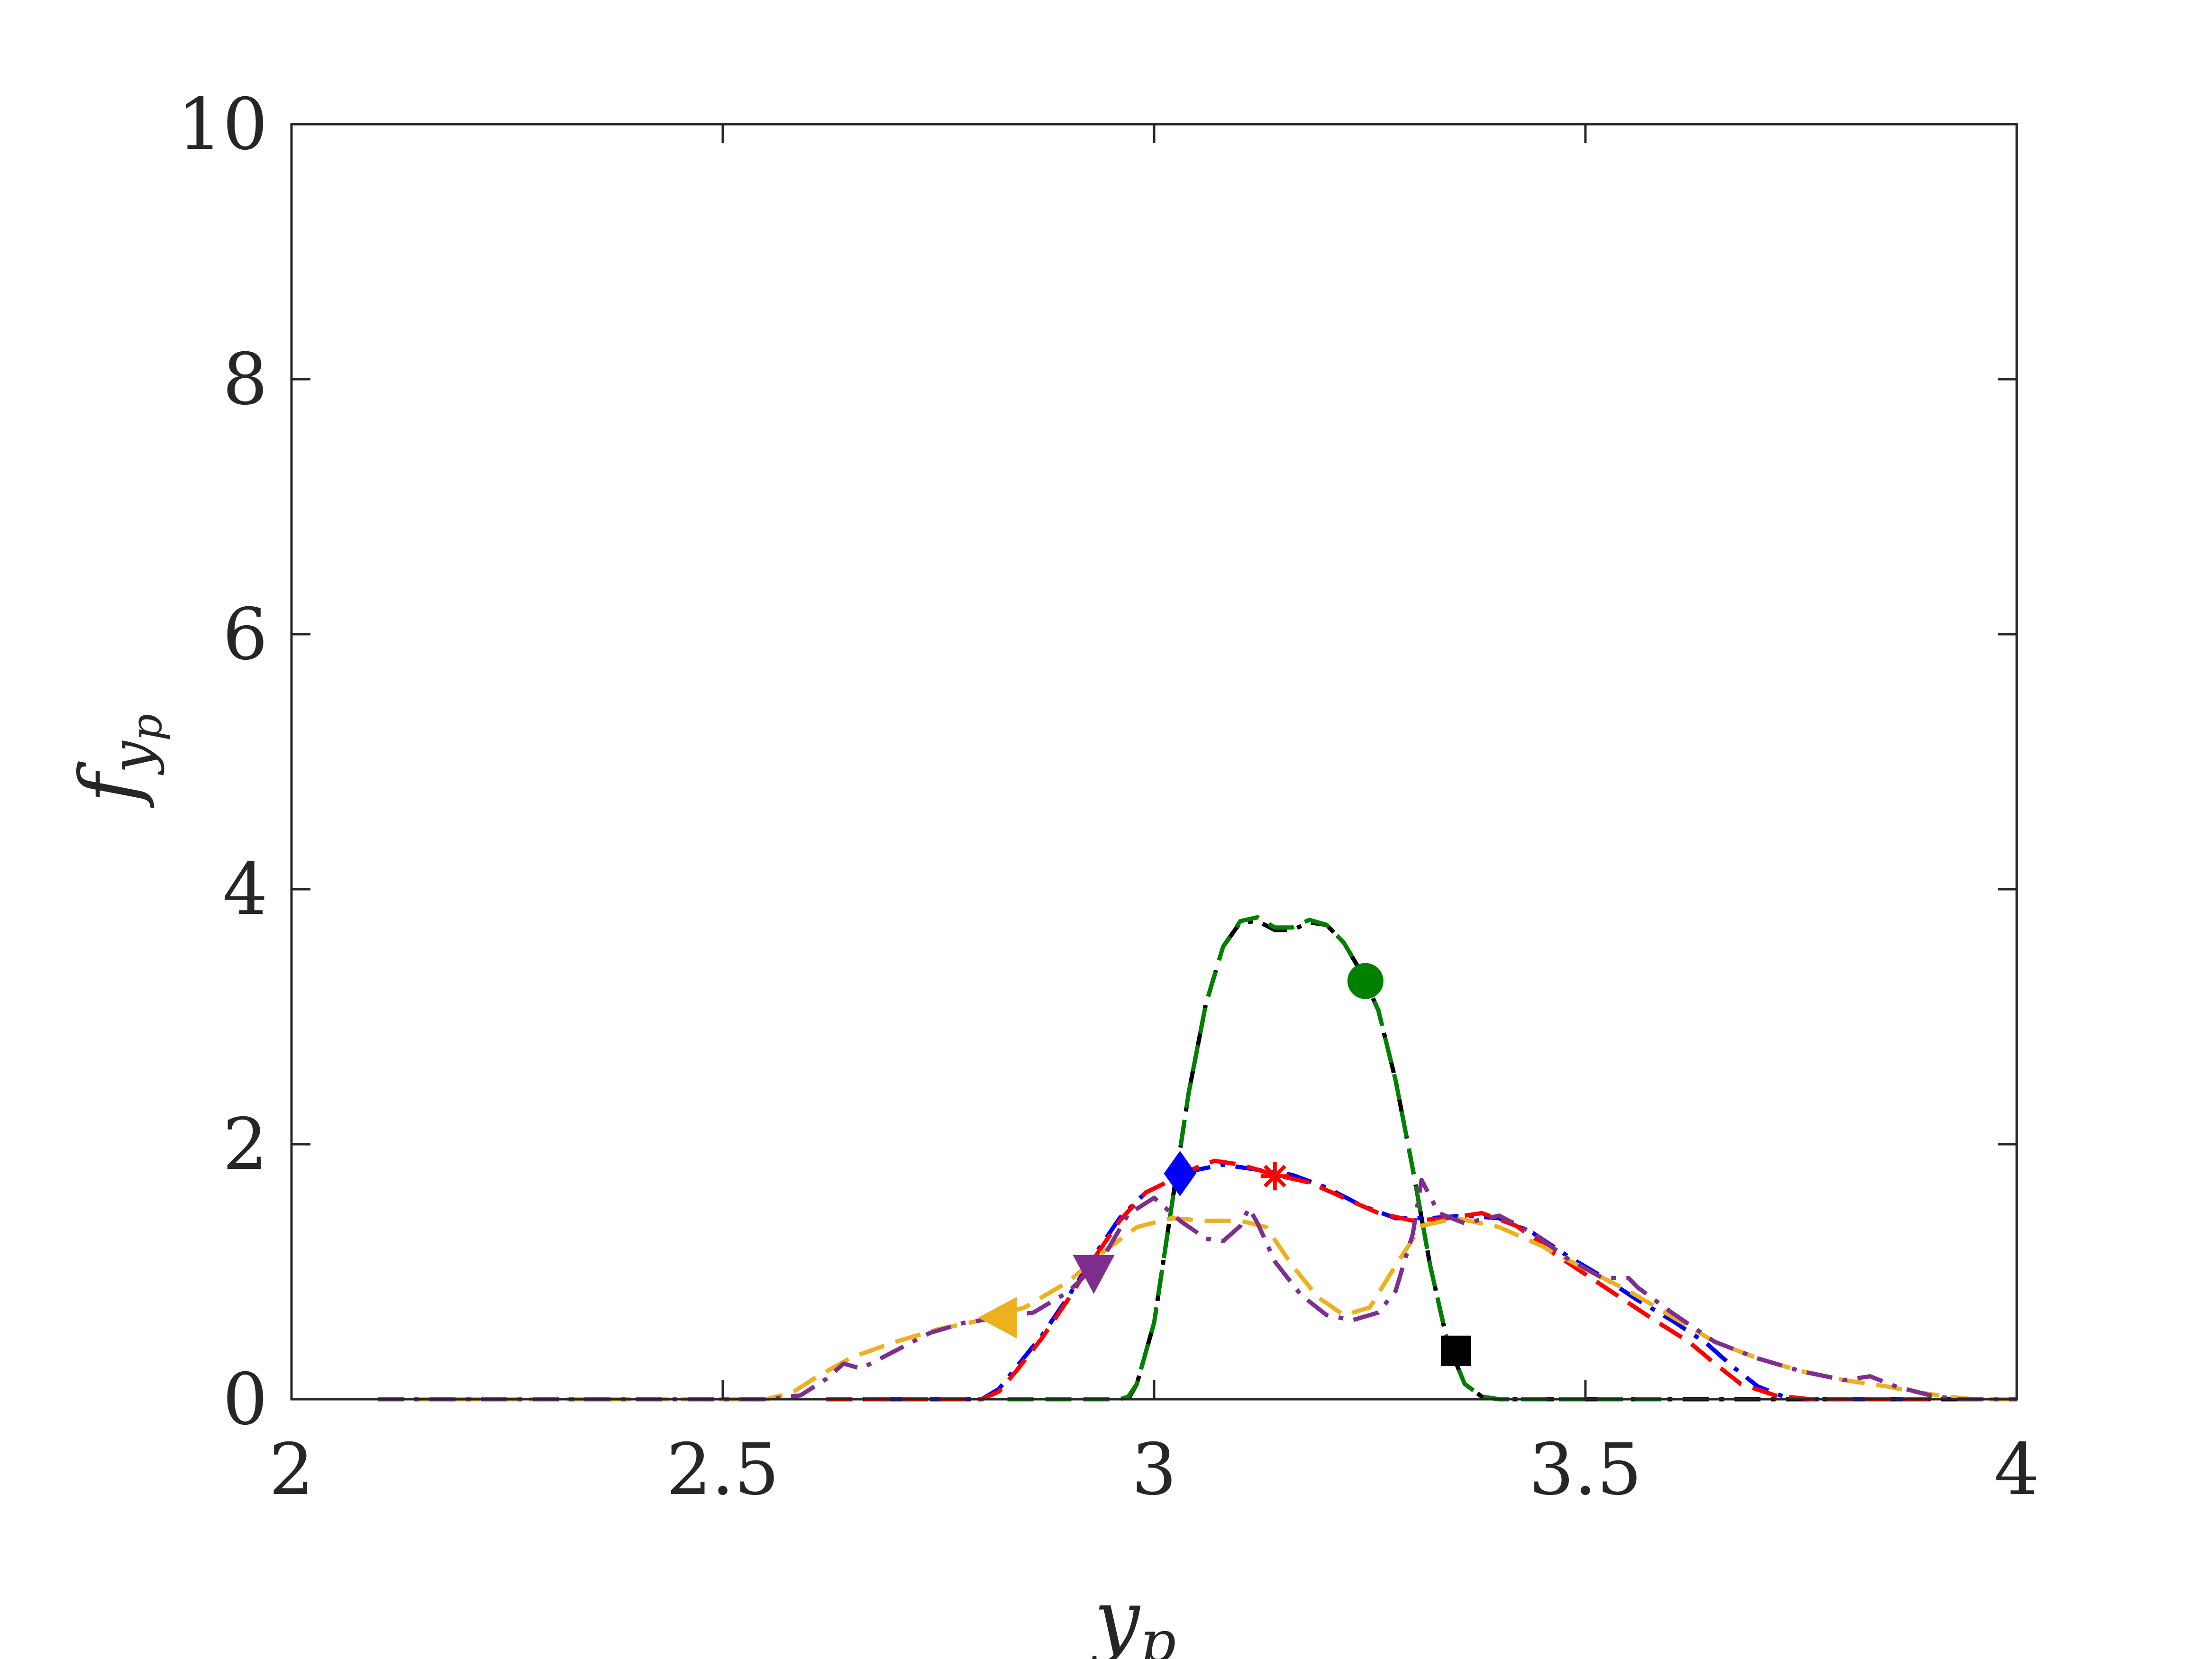 The image size is (2212, 1659). What do you see at coordinates (246, 379) in the screenshot?
I see `y-tick-label: 8` at bounding box center [246, 379].